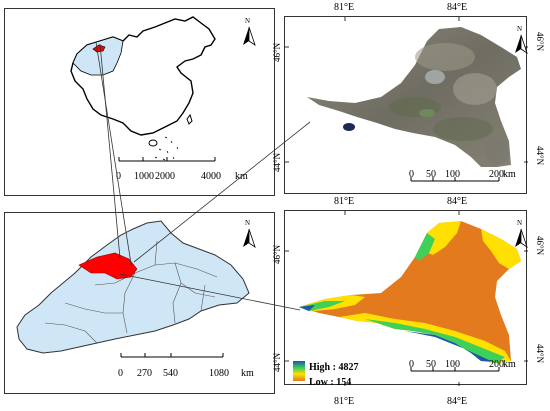 This screenshot has width=550, height=411. Describe the element at coordinates (219, 373) in the screenshot. I see `scale-tick-3: 1080` at that location.